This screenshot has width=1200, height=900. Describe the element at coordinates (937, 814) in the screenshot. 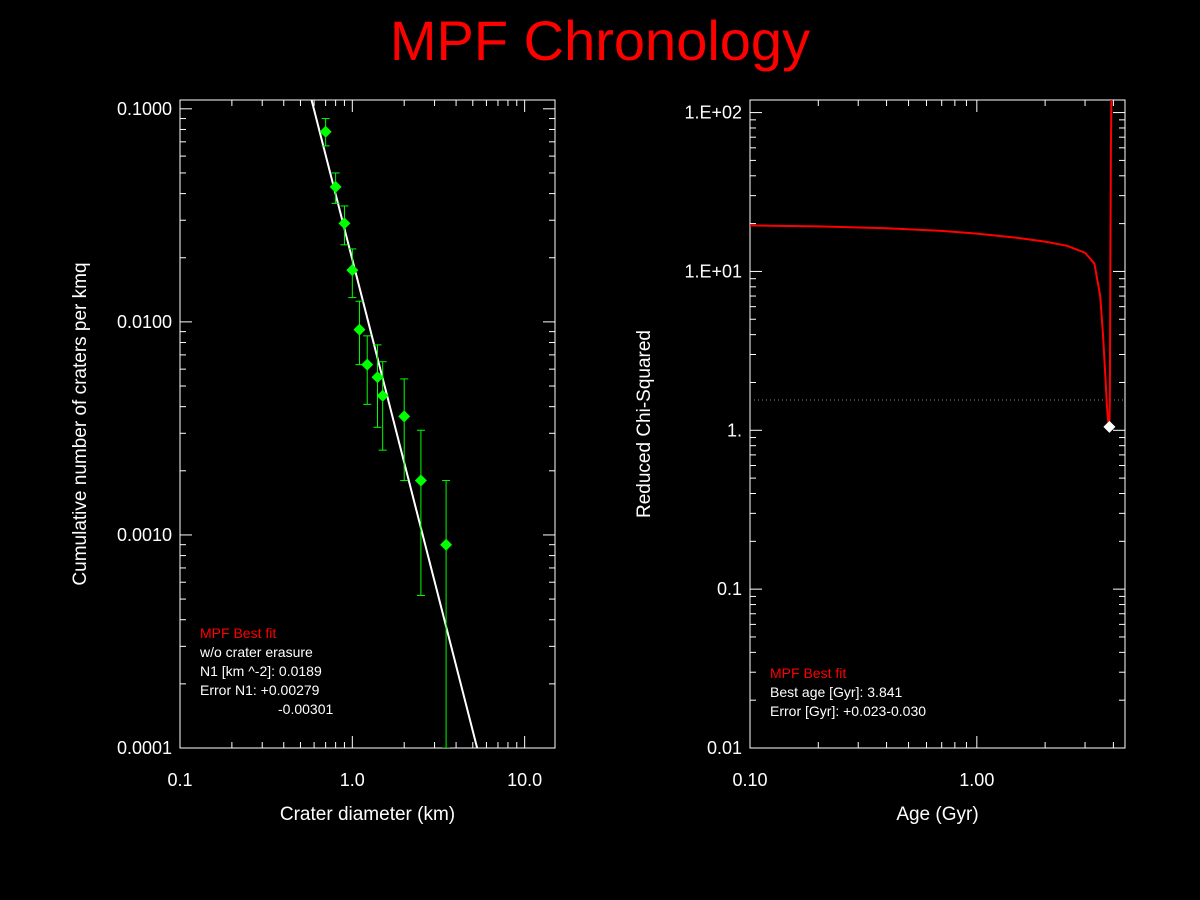

I see `x-axis-label: Age (Gyr)` at that location.